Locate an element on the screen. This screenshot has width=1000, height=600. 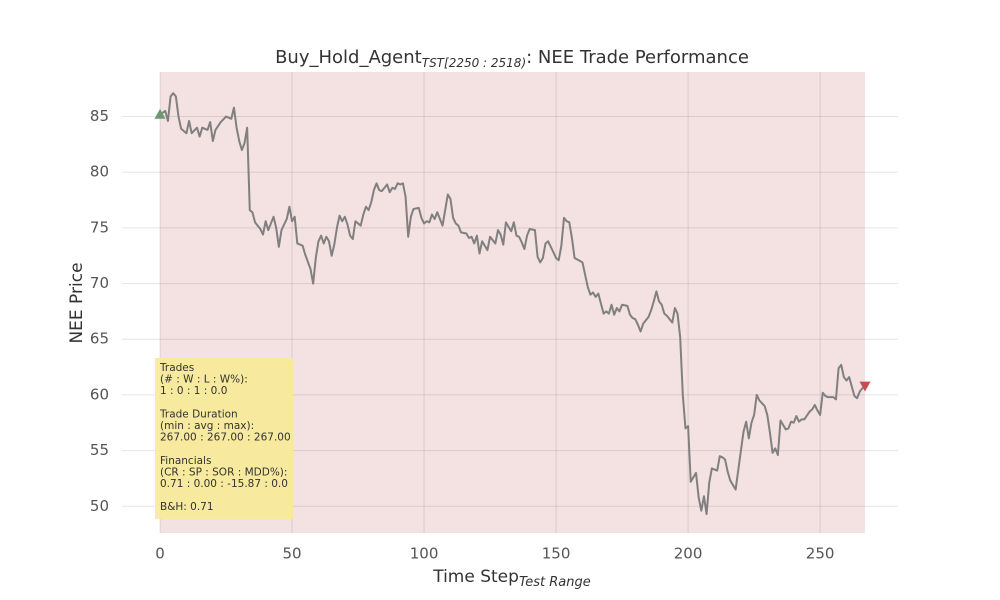
annotation-text: (CR : SP : SOR : MDD%): is located at coordinates (223, 472).